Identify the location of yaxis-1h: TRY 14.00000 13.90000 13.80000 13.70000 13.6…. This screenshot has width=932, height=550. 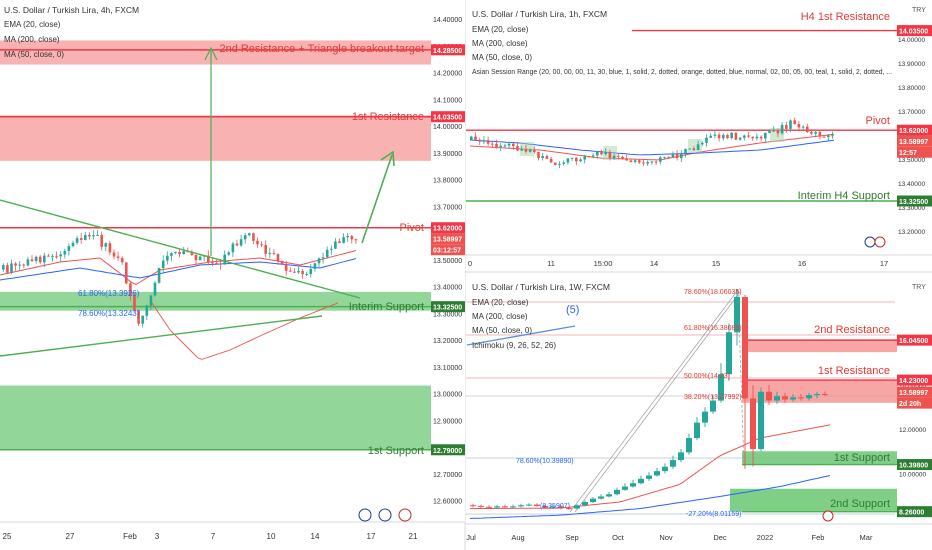
(914, 121).